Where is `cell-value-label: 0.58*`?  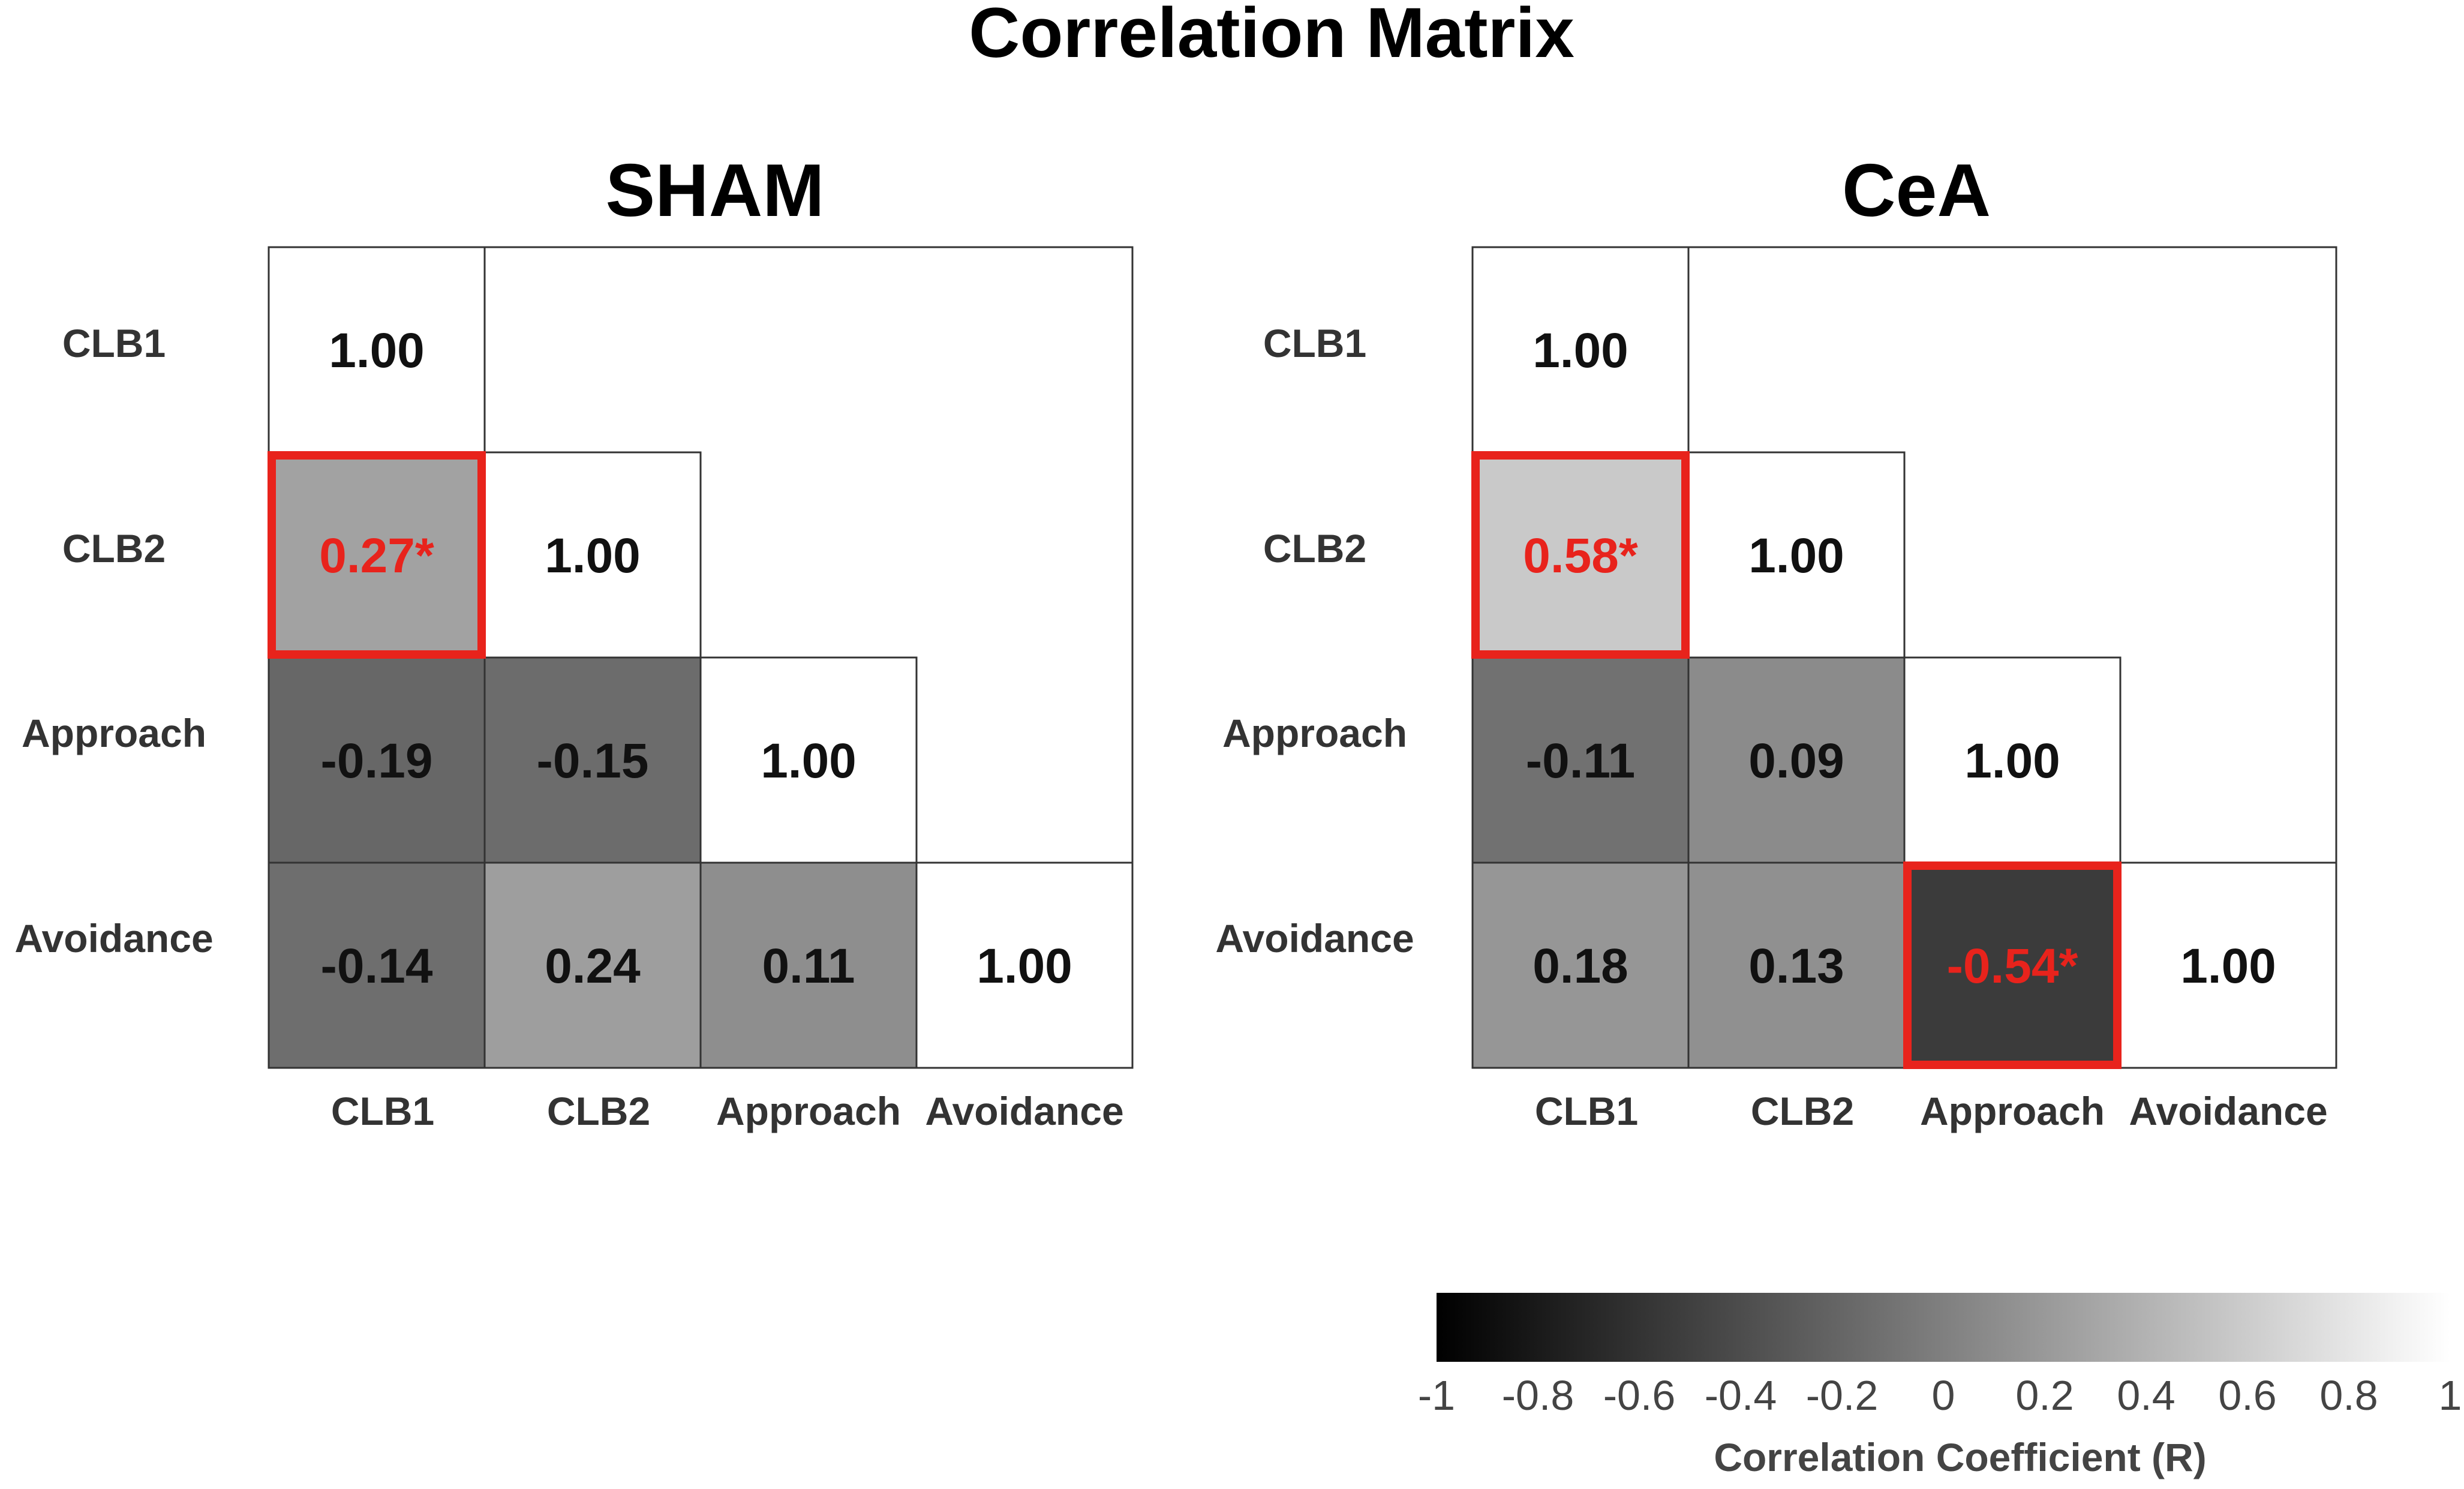
cell-value-label: 0.58* is located at coordinates (1580, 556).